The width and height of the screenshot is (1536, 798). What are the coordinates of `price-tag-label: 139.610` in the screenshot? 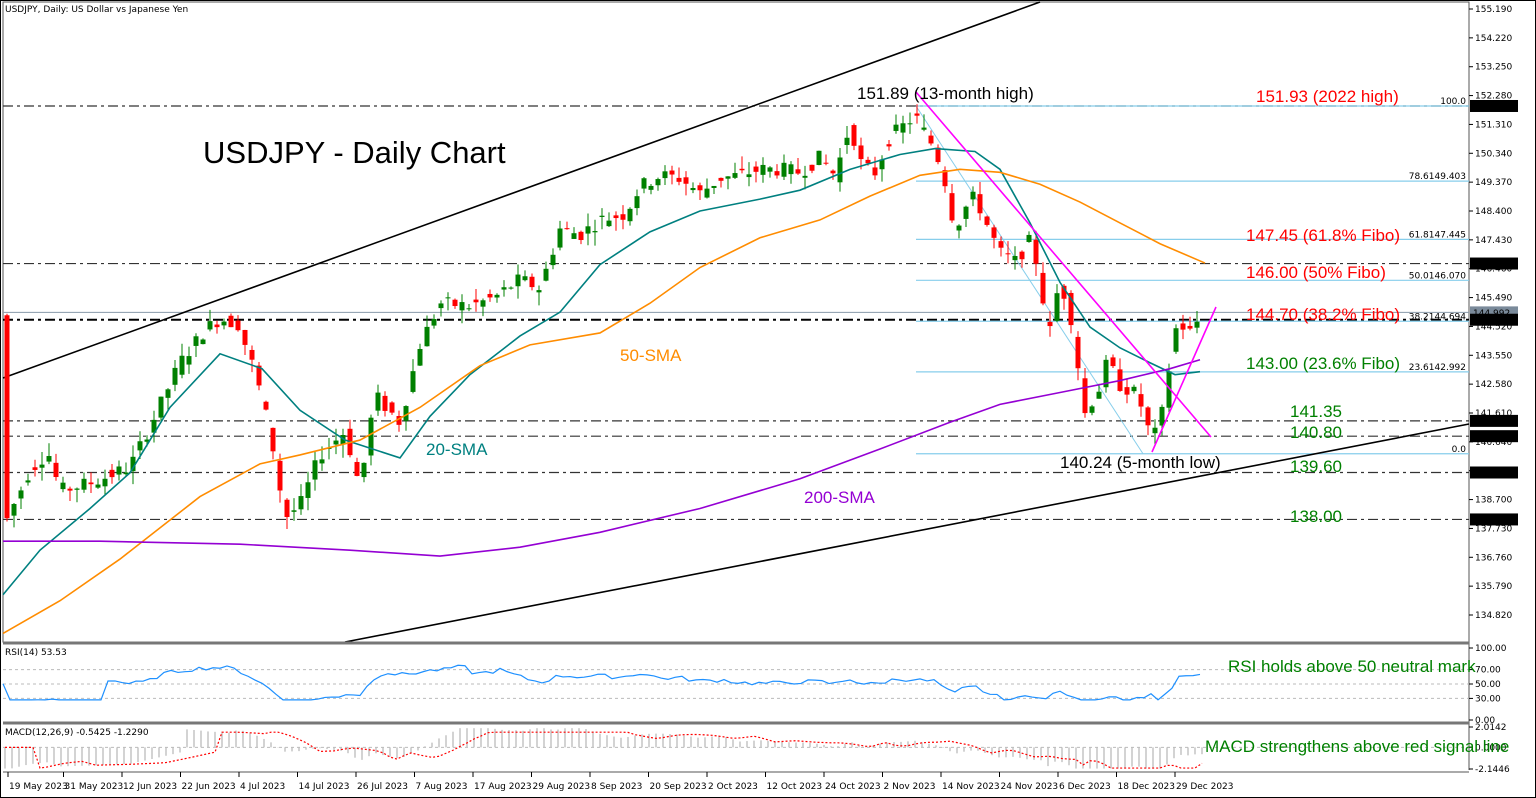 It's located at (1491, 474).